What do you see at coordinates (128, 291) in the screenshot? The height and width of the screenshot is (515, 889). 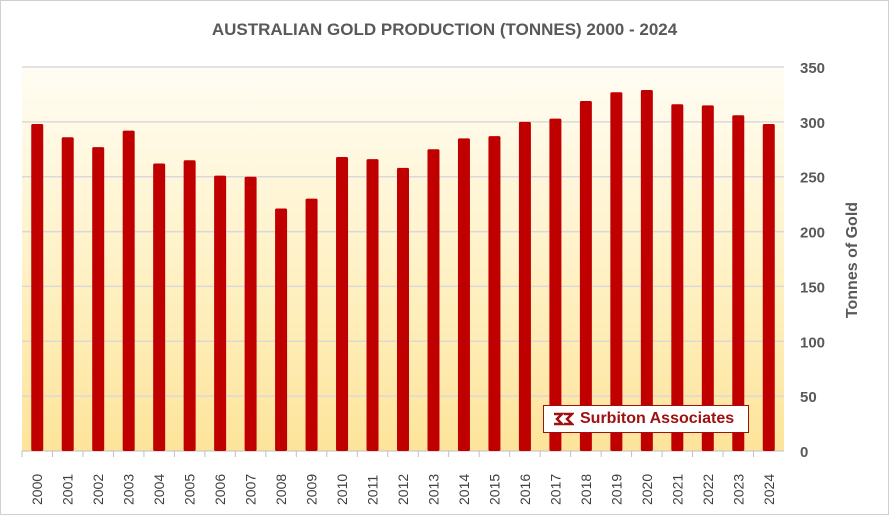 I see `bar-2003` at bounding box center [128, 291].